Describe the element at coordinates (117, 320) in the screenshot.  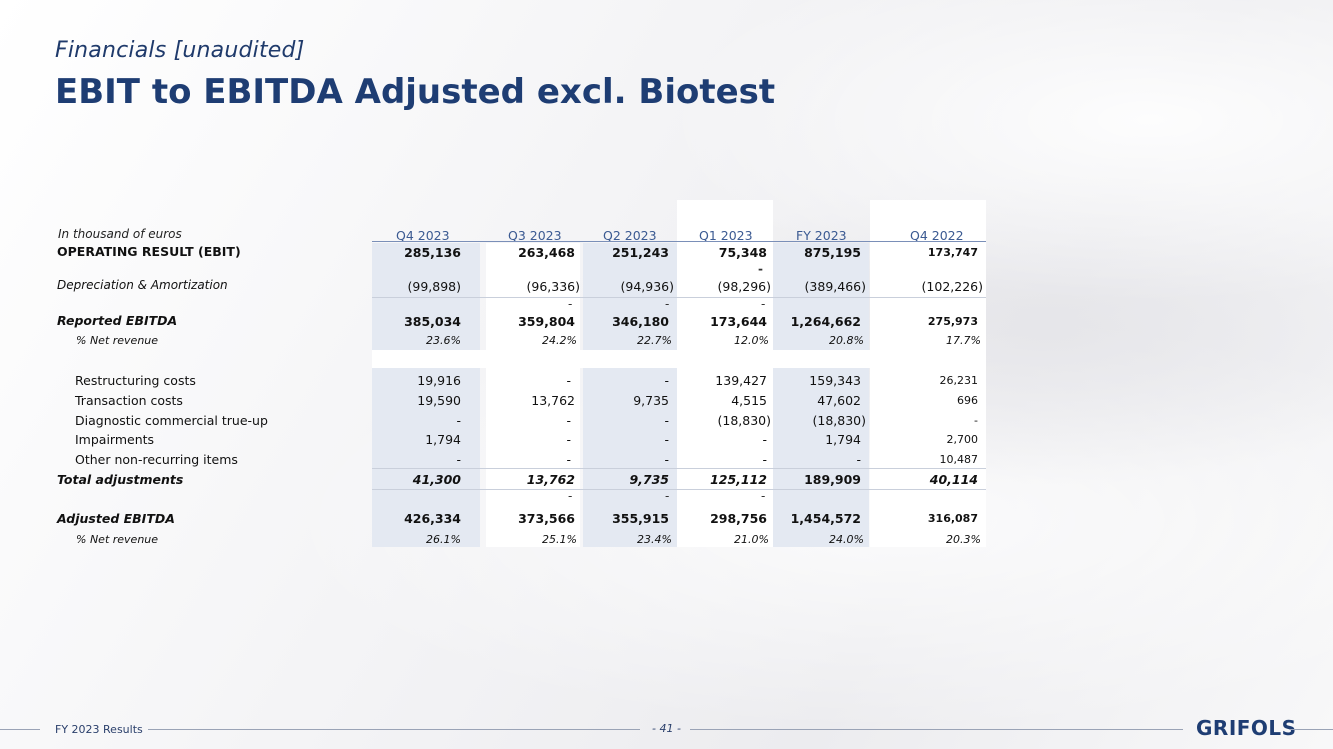
I see `row-label-reported-ebitda: Reported EBITDA` at that location.